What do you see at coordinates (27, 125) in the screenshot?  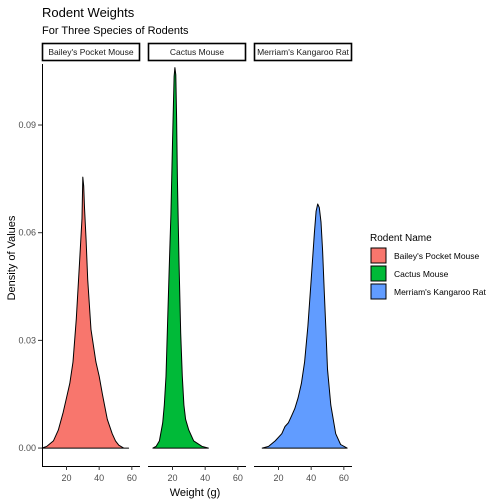 I see `y-tick-label: 0.09` at bounding box center [27, 125].